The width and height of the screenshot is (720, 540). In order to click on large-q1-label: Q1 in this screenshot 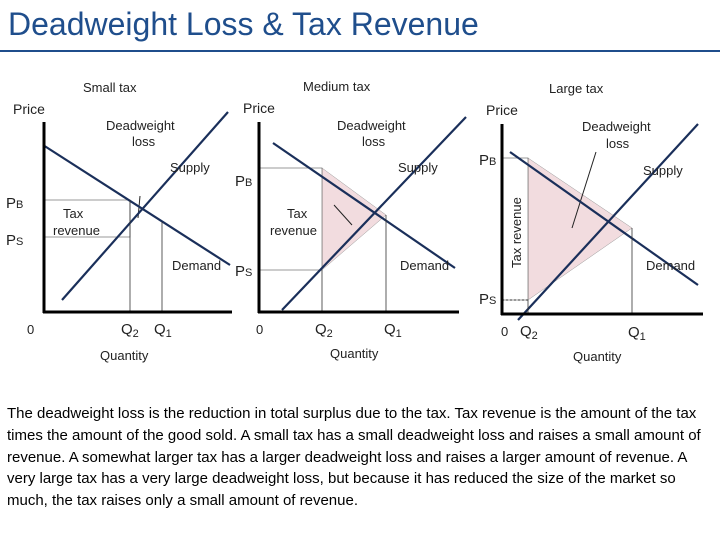, I will do `click(637, 333)`.